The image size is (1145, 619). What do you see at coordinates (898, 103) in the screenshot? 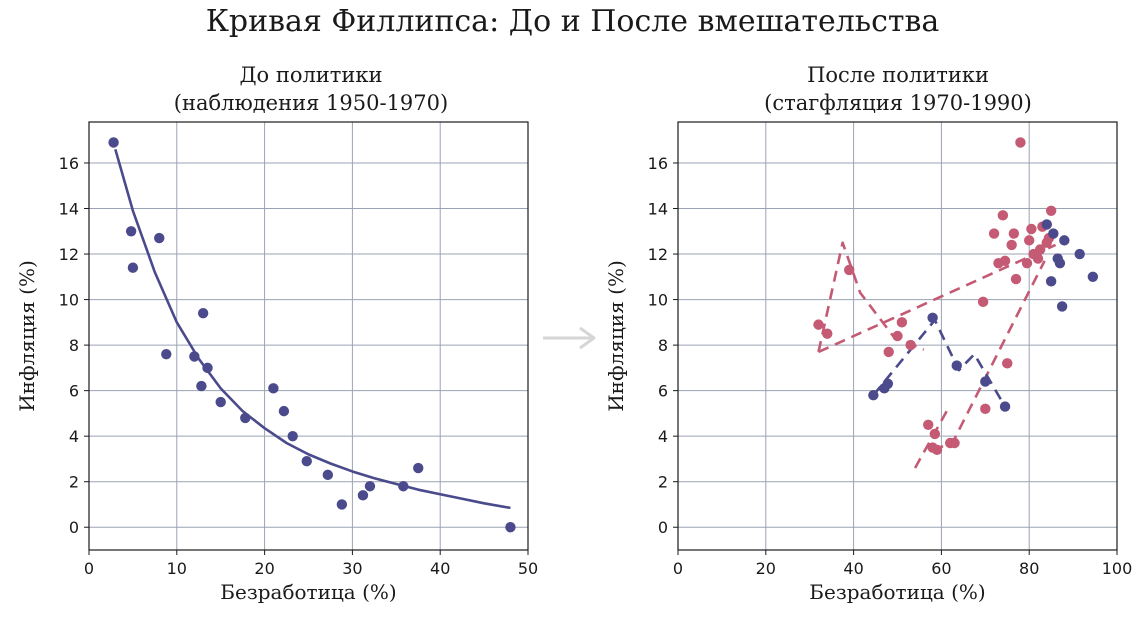
I see `chart-subtitle-line: (стагфляция 1970-1990)` at bounding box center [898, 103].